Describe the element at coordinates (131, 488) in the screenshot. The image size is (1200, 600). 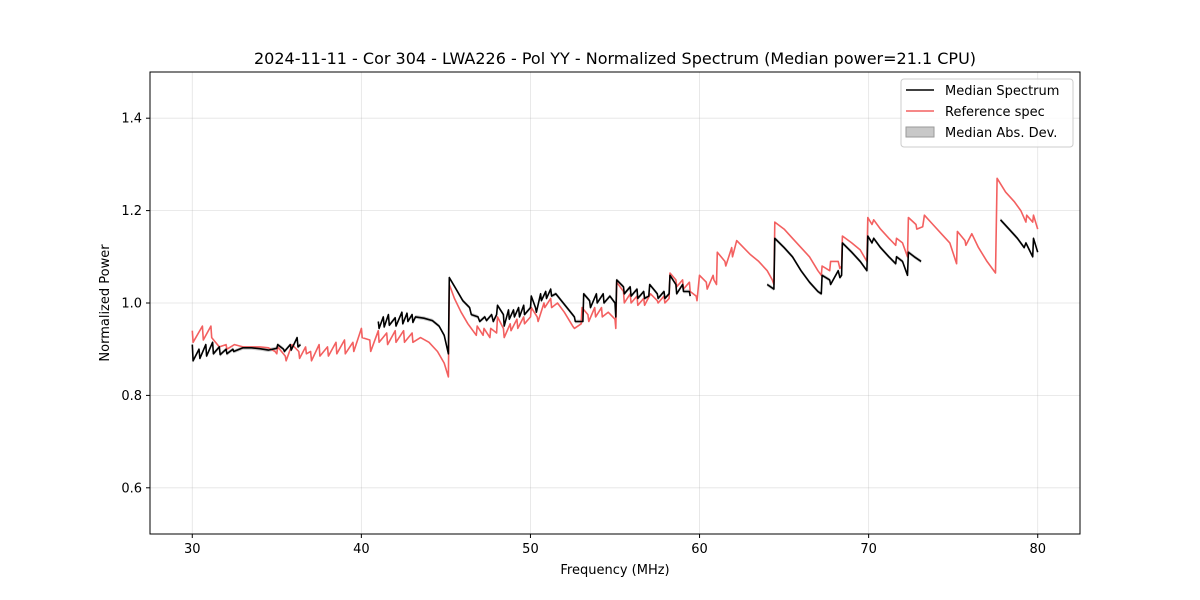
I see `y-tick-label: 0.6` at that location.